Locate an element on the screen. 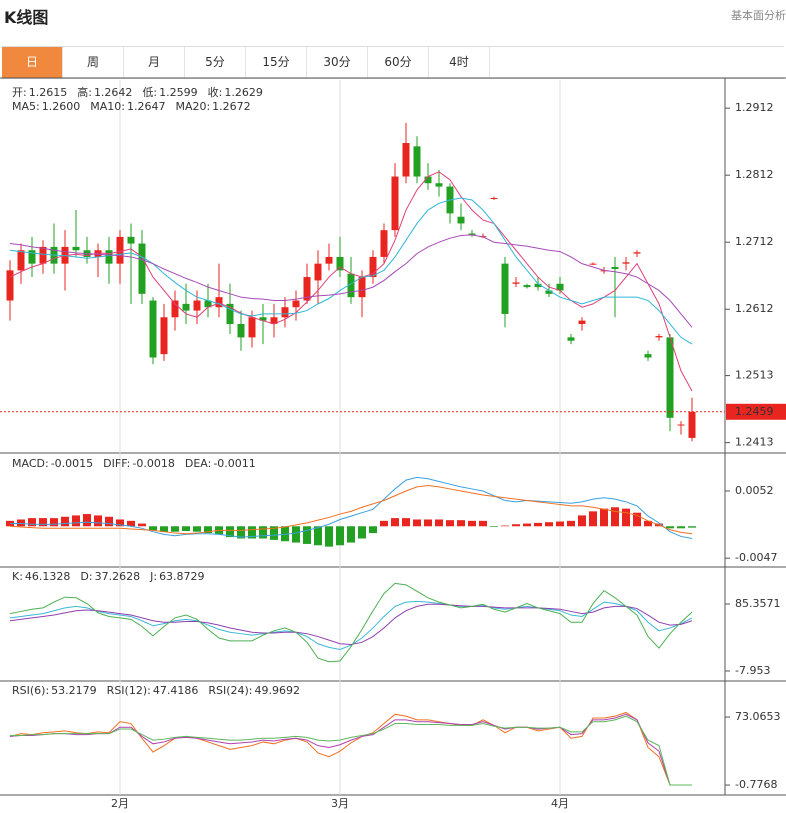  legend-label: DEA: is located at coordinates (198, 463).